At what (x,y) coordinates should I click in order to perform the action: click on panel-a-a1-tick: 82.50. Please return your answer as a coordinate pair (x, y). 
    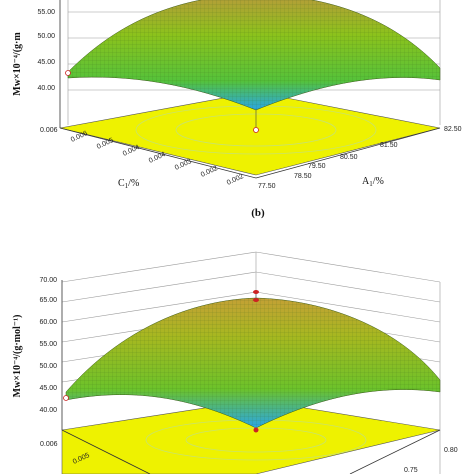
    Looking at the image, I should click on (453, 129).